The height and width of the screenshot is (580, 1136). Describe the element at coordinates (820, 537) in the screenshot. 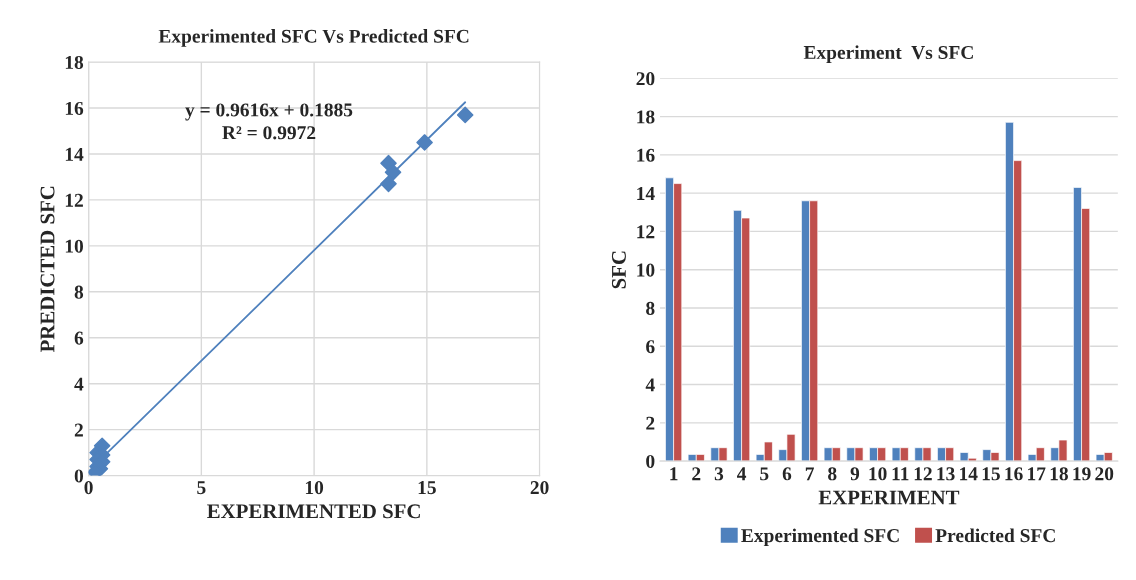

I see `legend-label: Experimented SFC` at that location.